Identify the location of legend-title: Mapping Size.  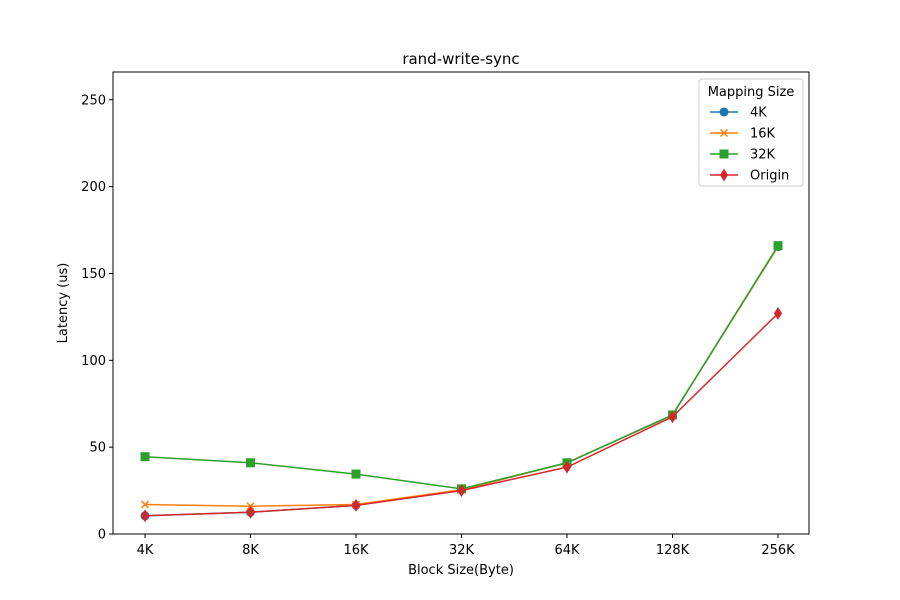
(751, 92).